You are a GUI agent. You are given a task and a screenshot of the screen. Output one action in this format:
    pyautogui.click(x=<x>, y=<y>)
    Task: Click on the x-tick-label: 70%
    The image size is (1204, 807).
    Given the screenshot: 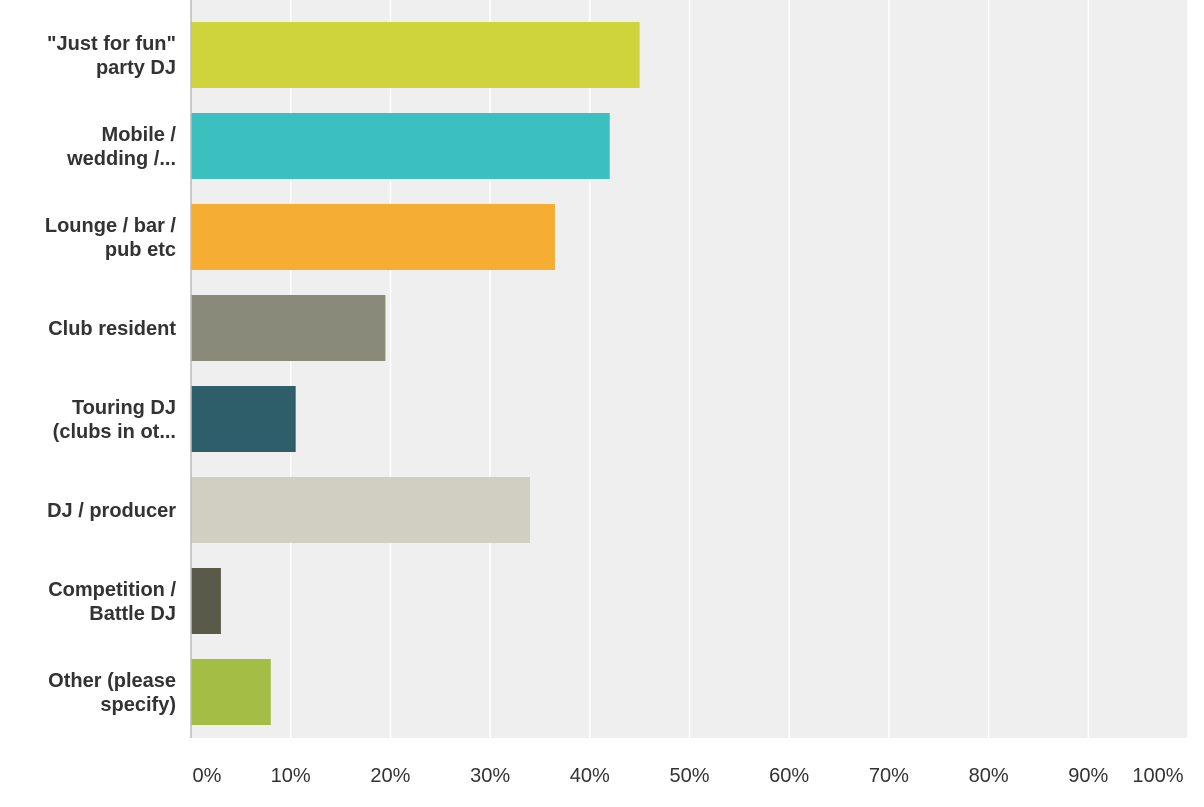 What is the action you would take?
    pyautogui.click(x=889, y=776)
    